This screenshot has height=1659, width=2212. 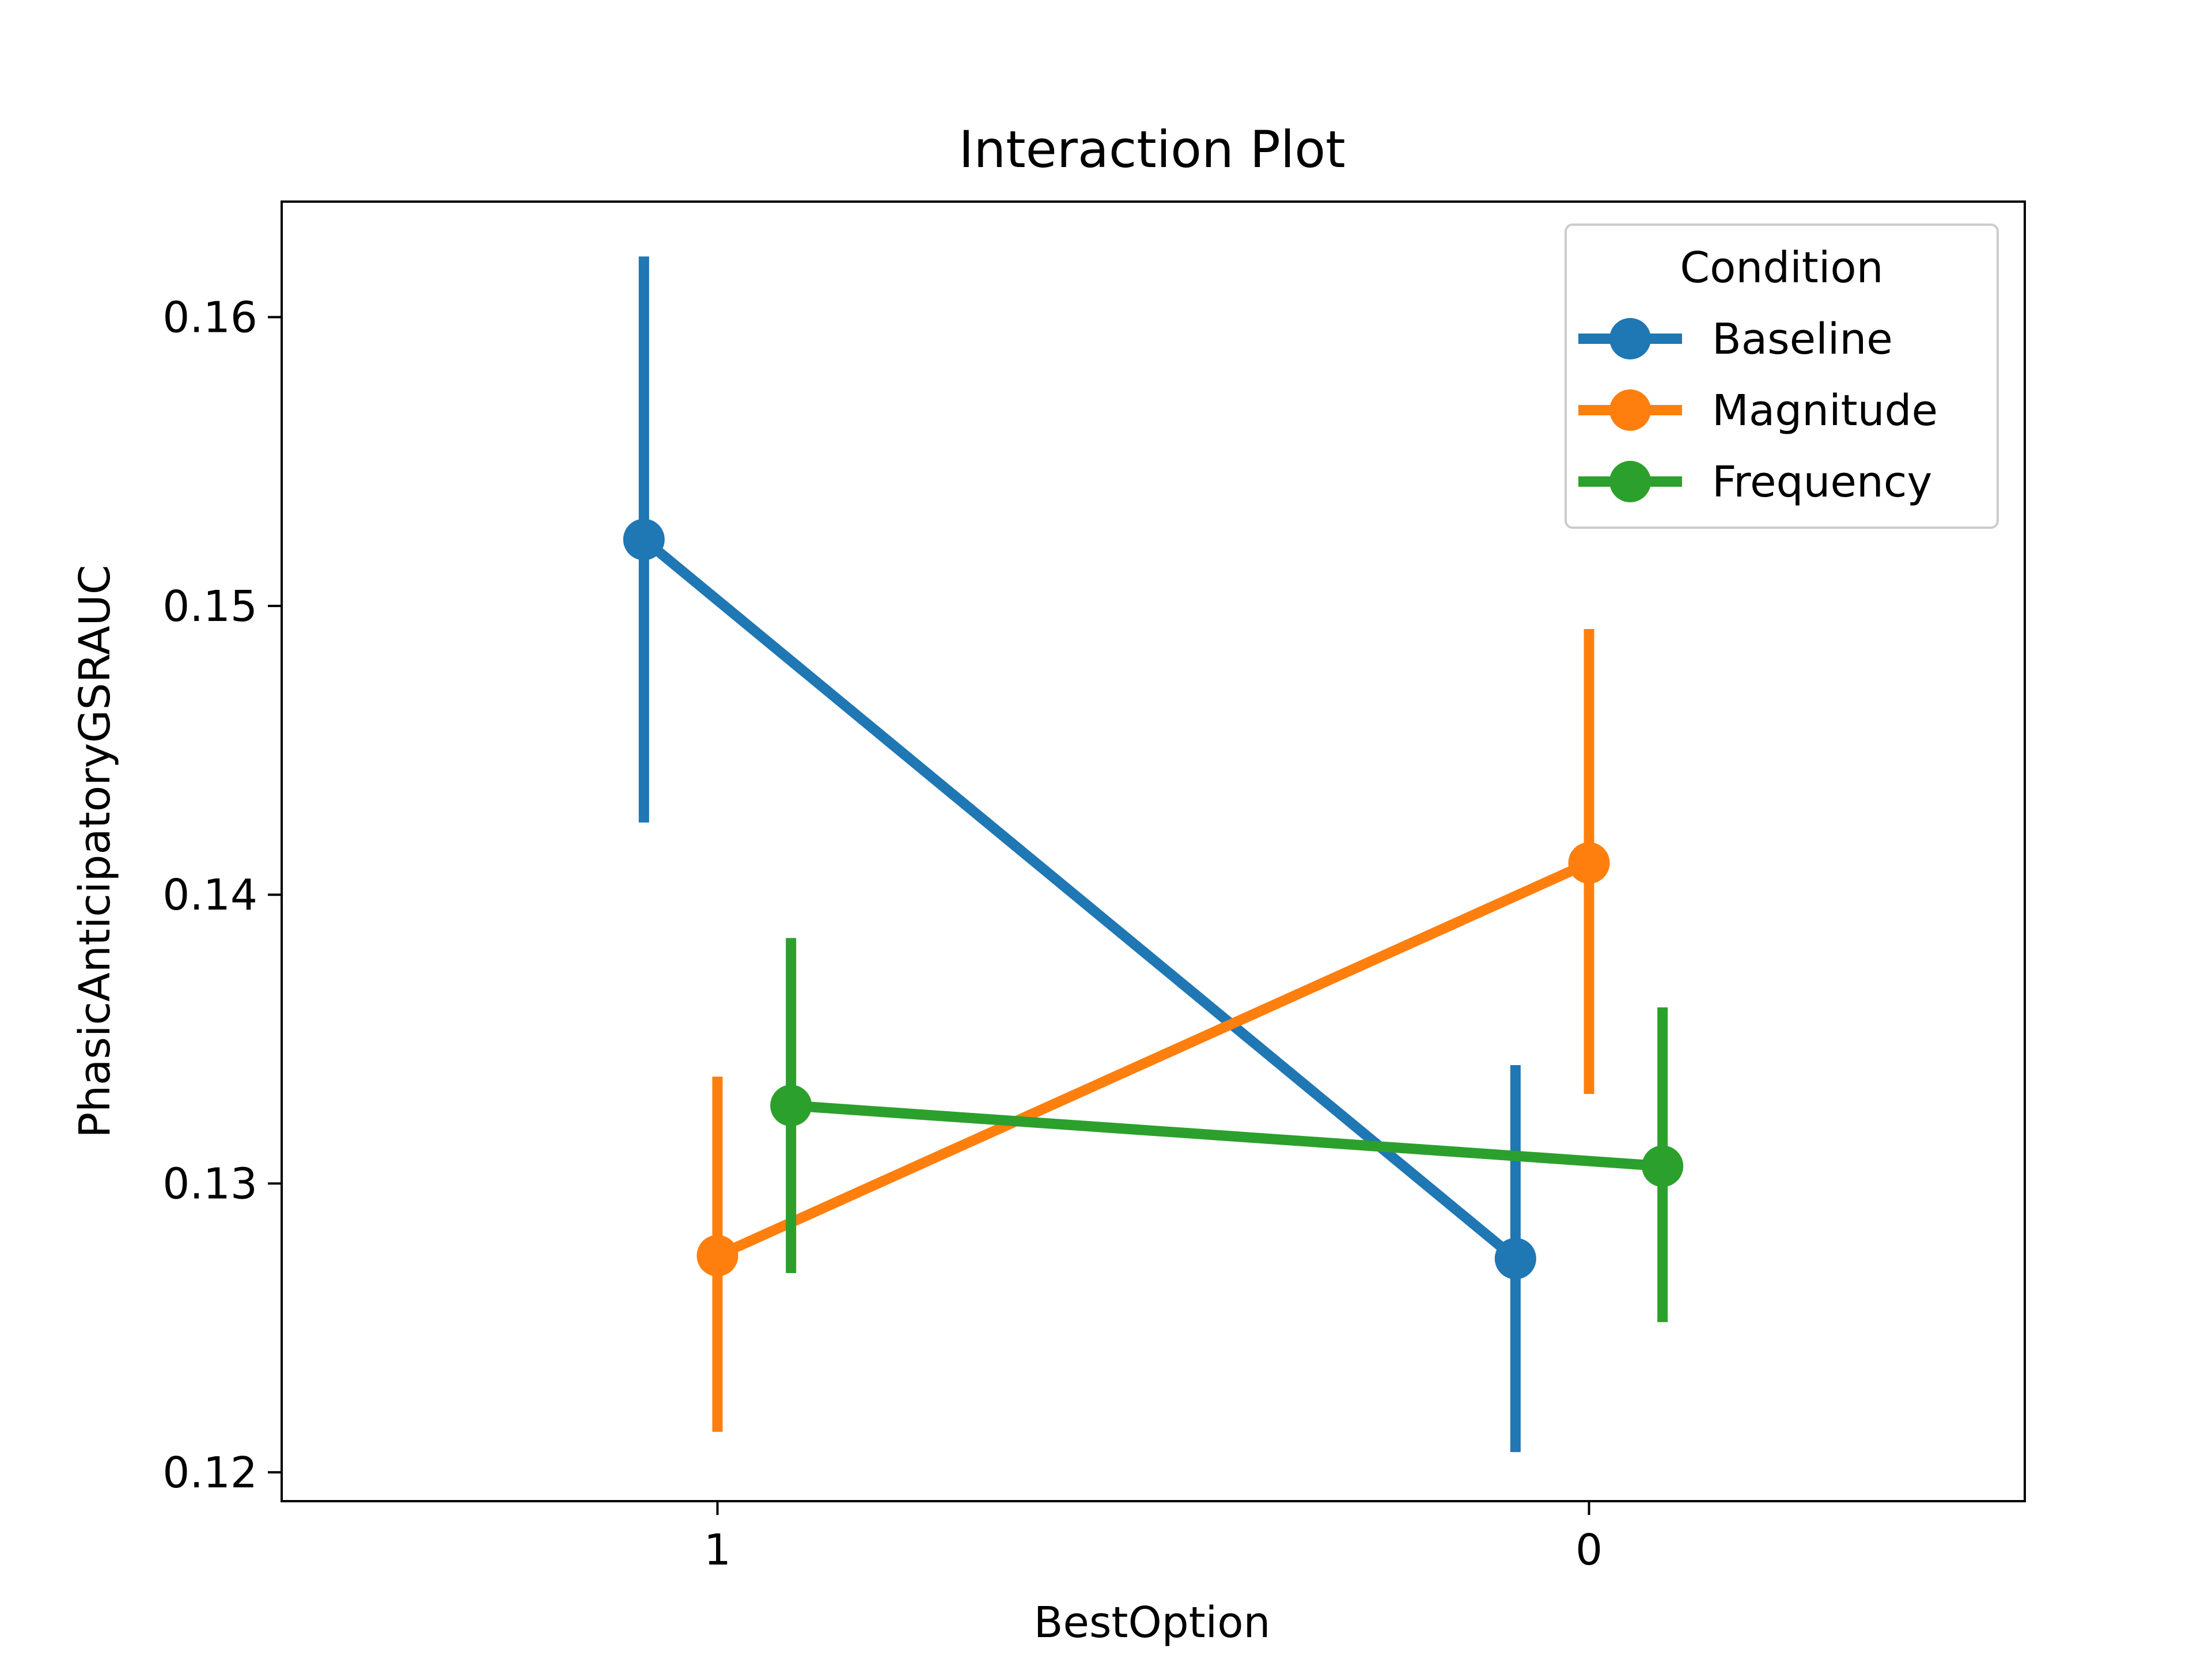 I want to click on legend-entry-frequency: Frequency, so click(x=1755, y=482).